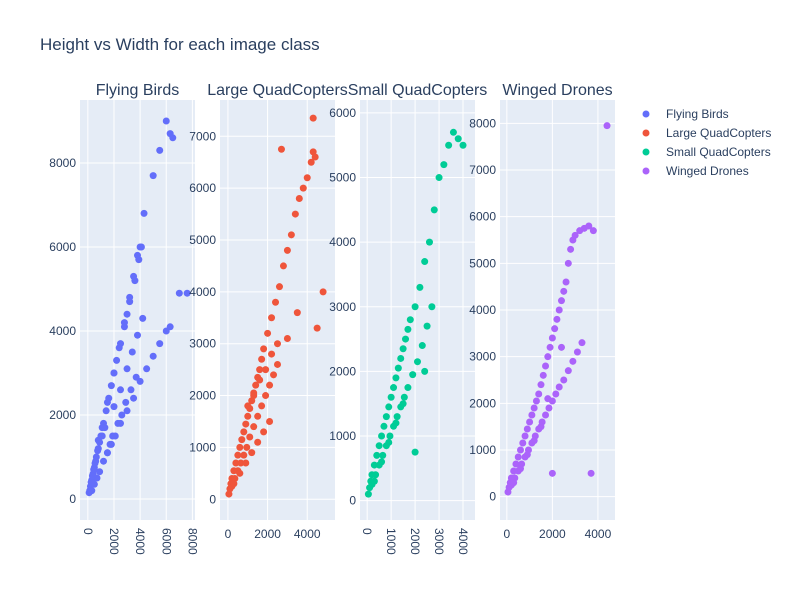 The height and width of the screenshot is (600, 800). Describe the element at coordinates (718, 133) in the screenshot. I see `legend-label: Large QuadCopters` at that location.